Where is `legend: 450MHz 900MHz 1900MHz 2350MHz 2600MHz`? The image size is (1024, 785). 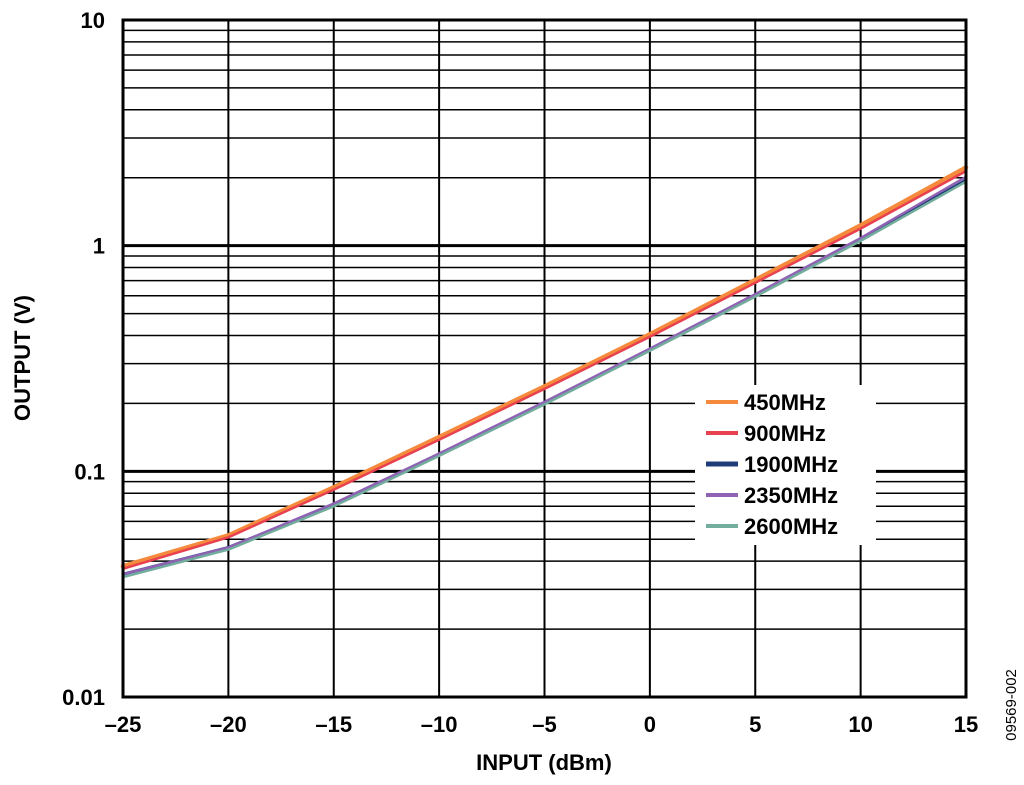 legend: 450MHz 900MHz 1900MHz 2350MHz 2600MHz is located at coordinates (785, 465).